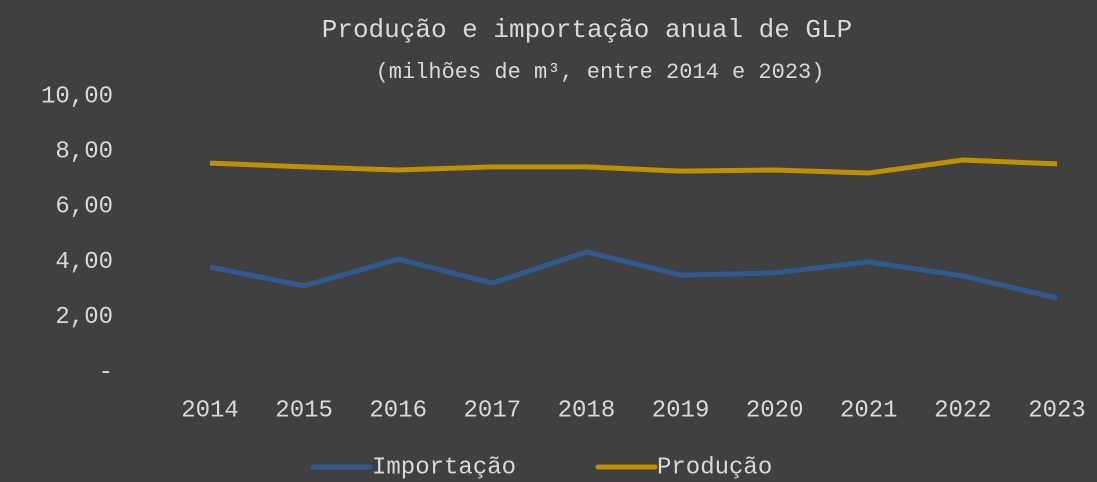 The width and height of the screenshot is (1097, 482). Describe the element at coordinates (869, 410) in the screenshot. I see `x-tick-label: 2021` at that location.